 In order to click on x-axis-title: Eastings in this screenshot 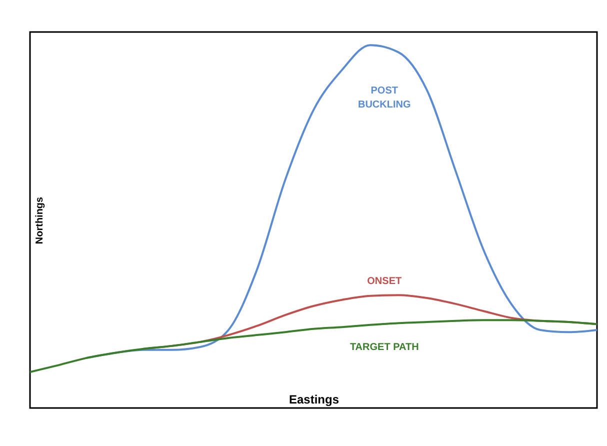, I will do `click(314, 399)`.